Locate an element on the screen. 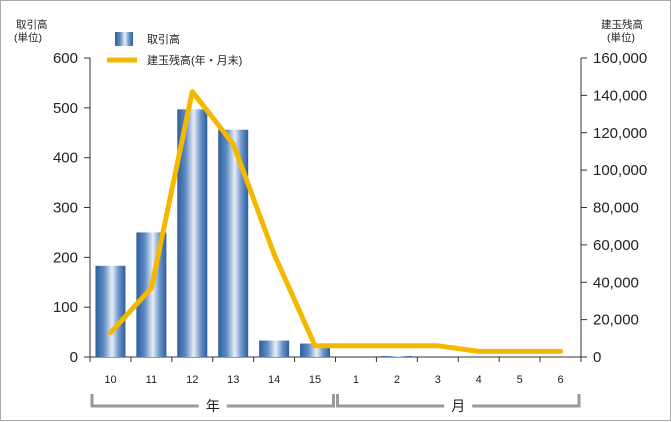 The image size is (671, 422). x-tick-label: 11 is located at coordinates (151, 380).